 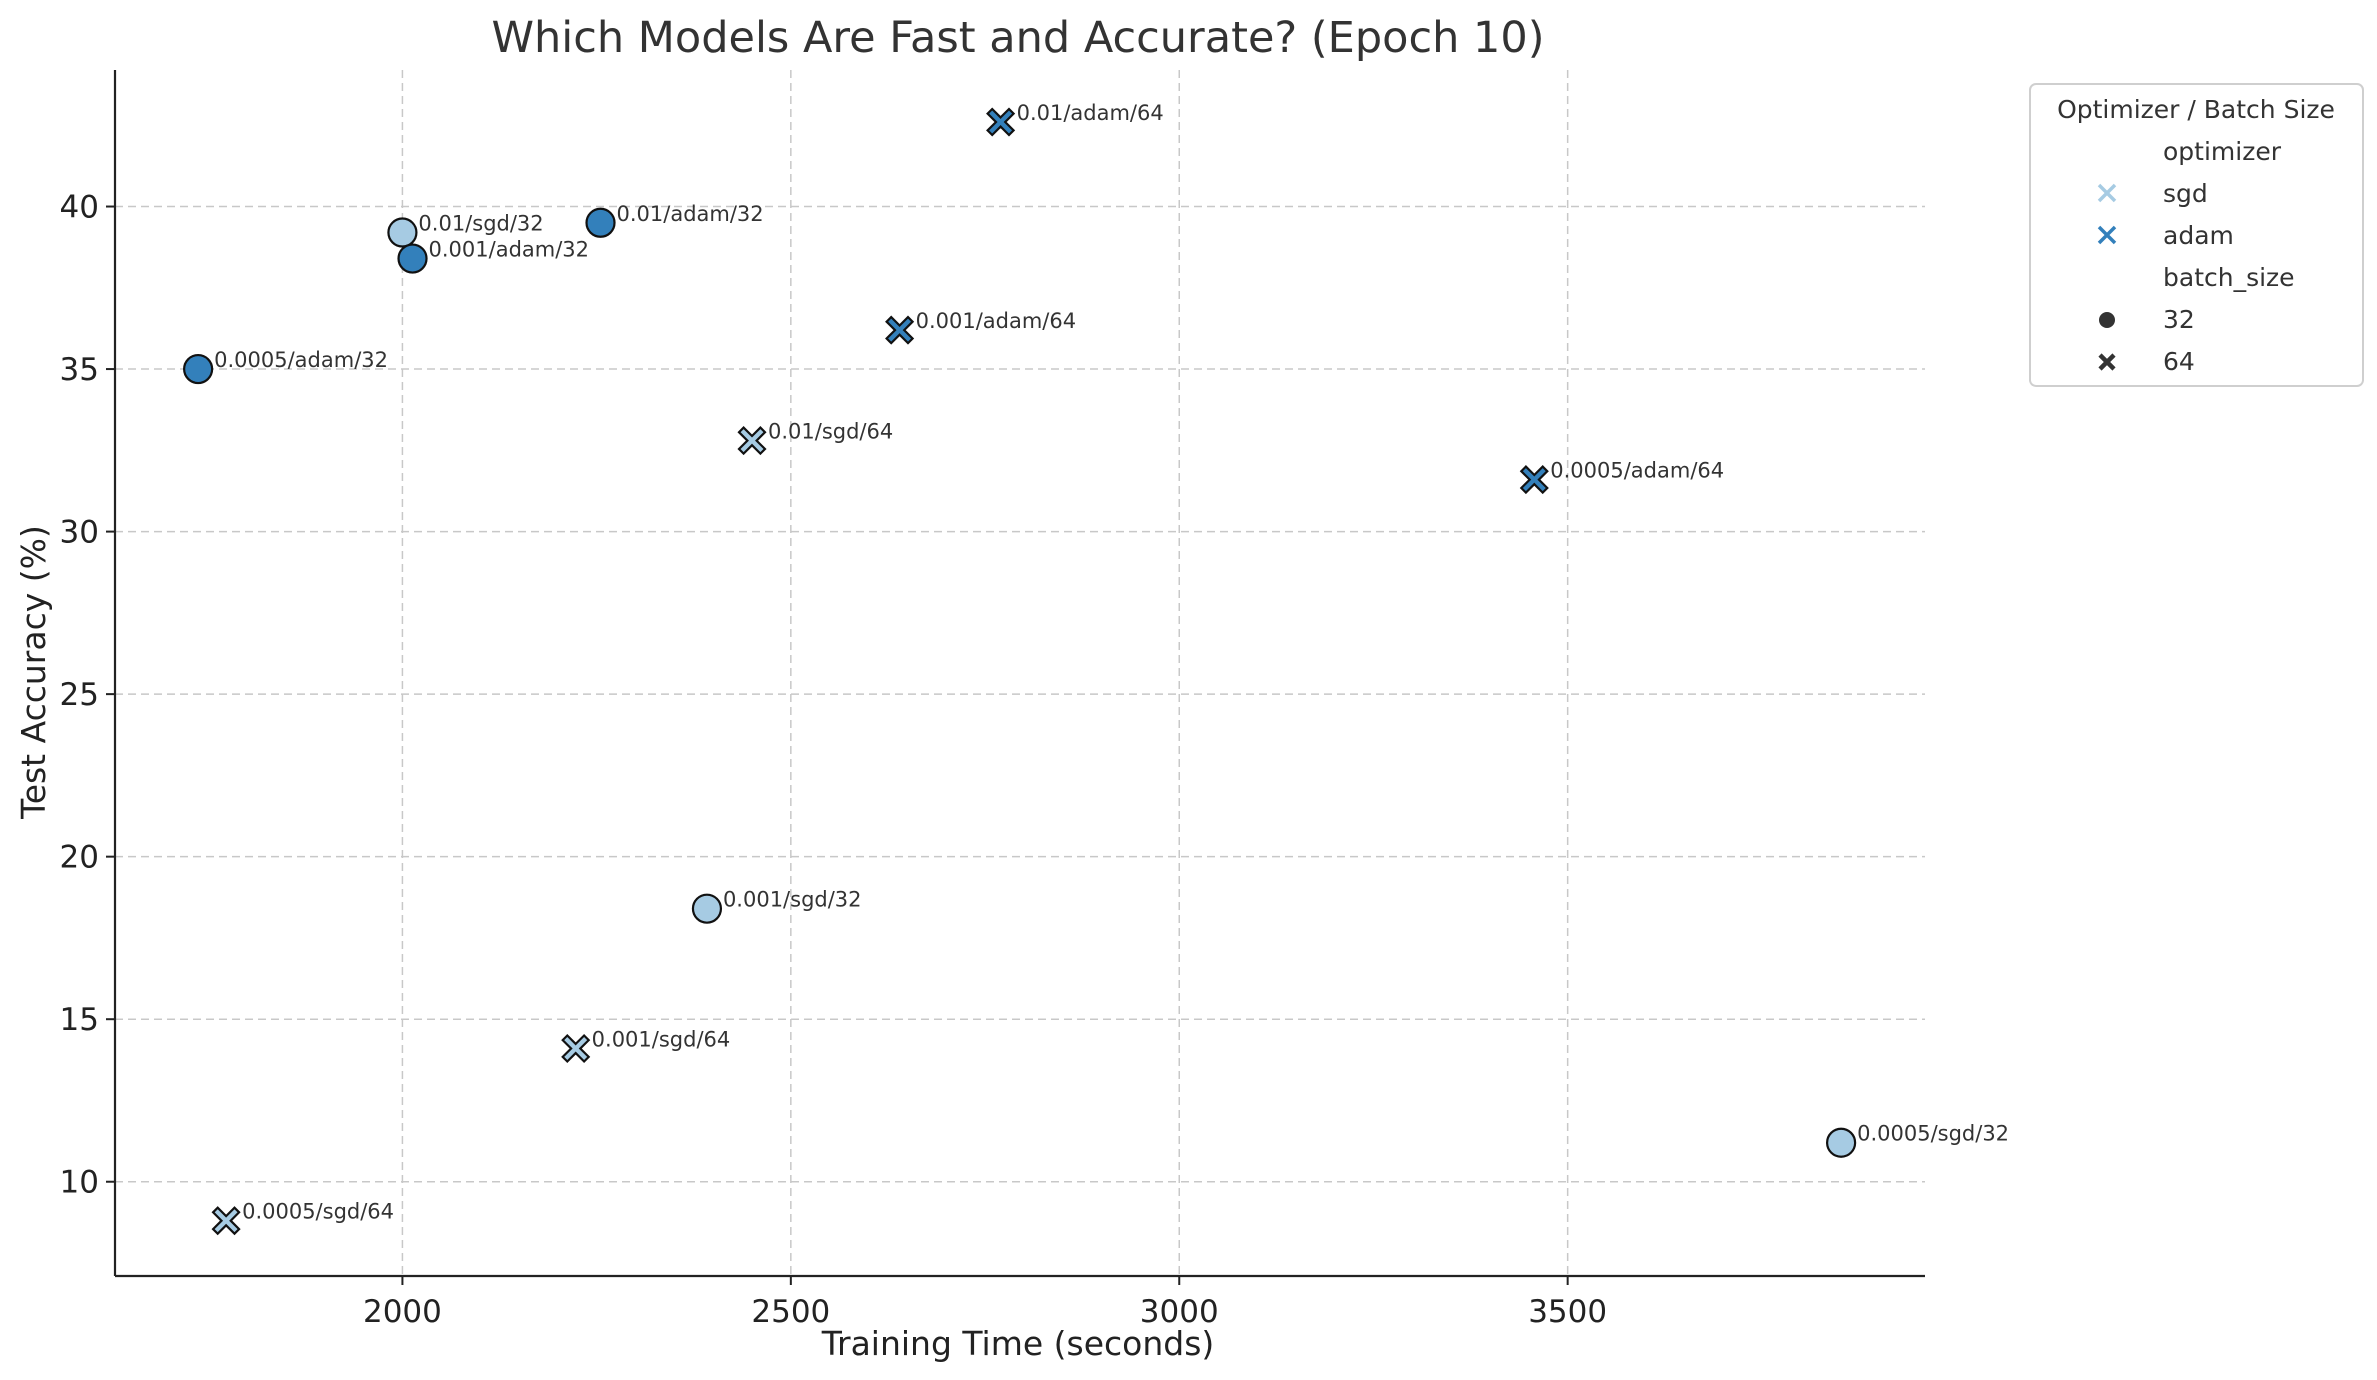 I want to click on point-label: 0.01/sgd/64, so click(x=830, y=432).